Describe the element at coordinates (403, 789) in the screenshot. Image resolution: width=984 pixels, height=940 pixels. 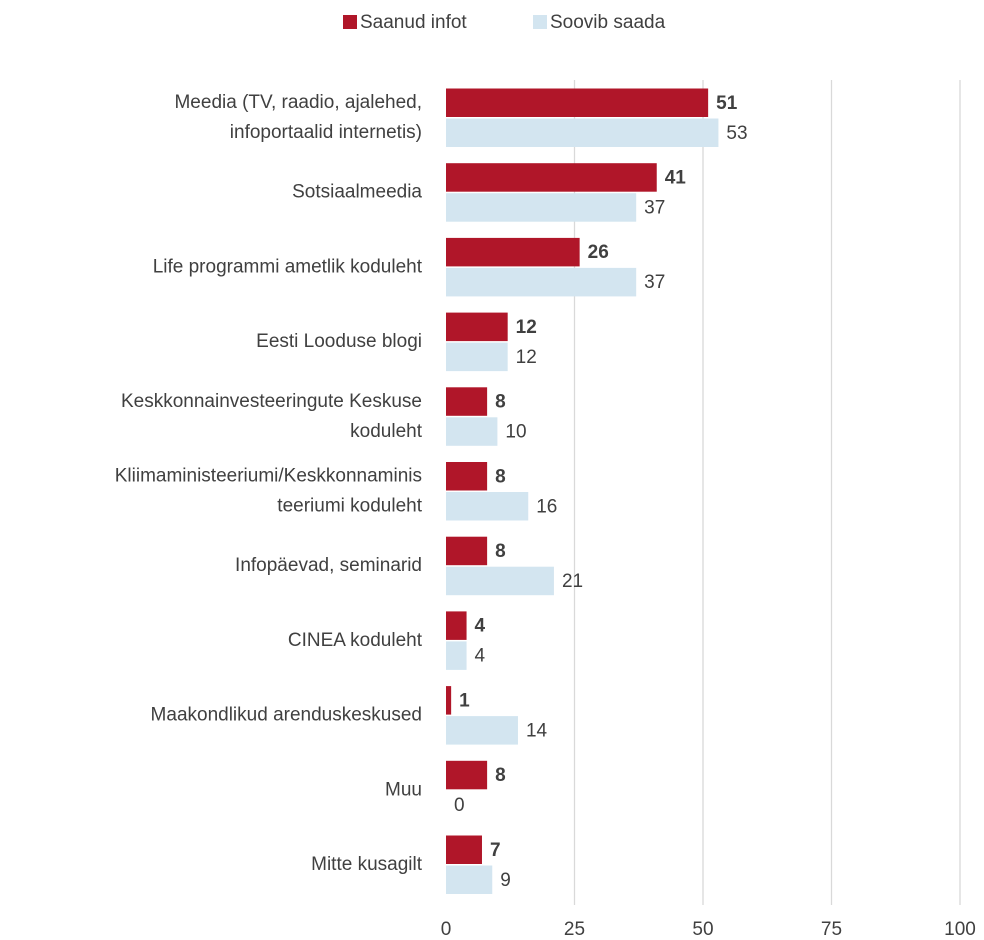
I see `y-tick-label: Muu` at that location.